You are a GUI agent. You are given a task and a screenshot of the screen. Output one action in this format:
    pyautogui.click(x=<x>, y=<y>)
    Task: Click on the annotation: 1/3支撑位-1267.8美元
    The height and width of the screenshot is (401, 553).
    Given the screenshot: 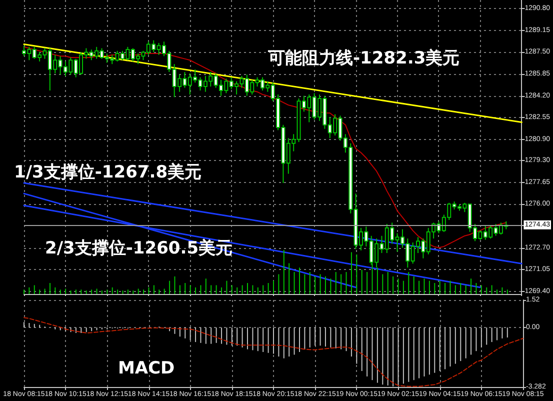 What is the action you would take?
    pyautogui.click(x=108, y=172)
    